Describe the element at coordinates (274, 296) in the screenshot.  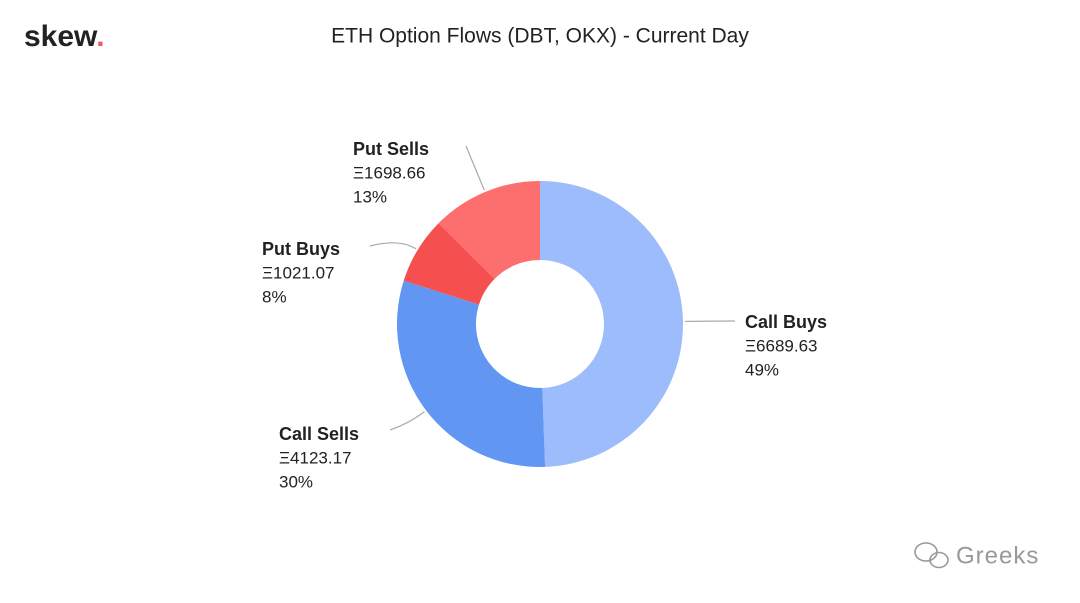
I see `percent-label: 8%` at that location.